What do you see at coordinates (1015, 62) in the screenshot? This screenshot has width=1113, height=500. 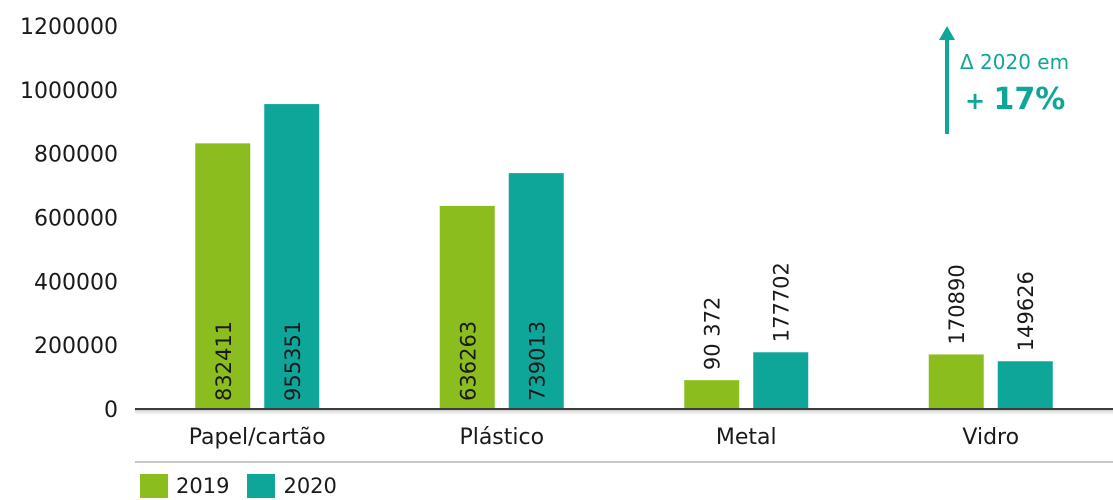 I see `annotation-caption: Δ 2020 em` at bounding box center [1015, 62].